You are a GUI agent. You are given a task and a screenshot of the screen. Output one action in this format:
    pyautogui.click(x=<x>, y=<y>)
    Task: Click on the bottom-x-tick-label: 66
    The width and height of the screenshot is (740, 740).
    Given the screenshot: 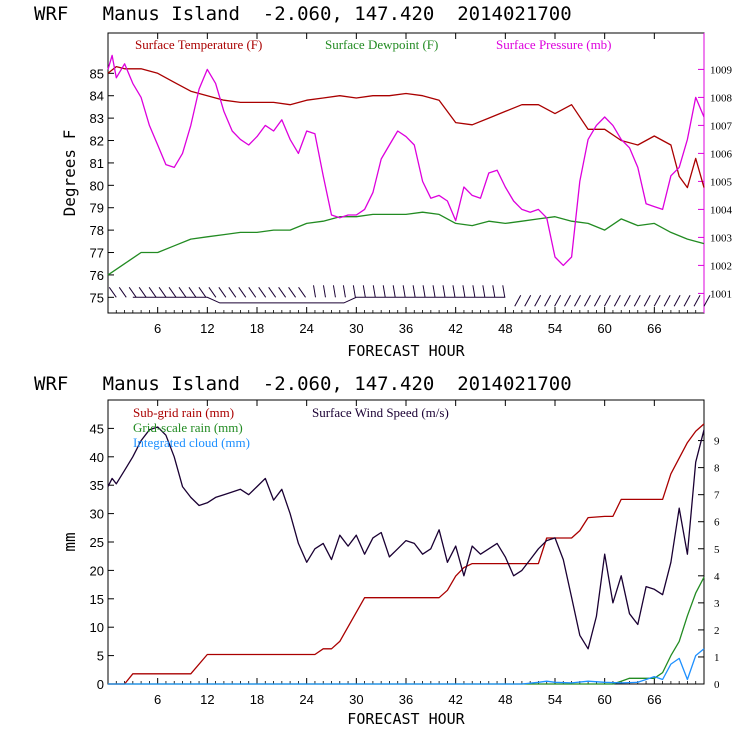 What is the action you would take?
    pyautogui.click(x=654, y=699)
    